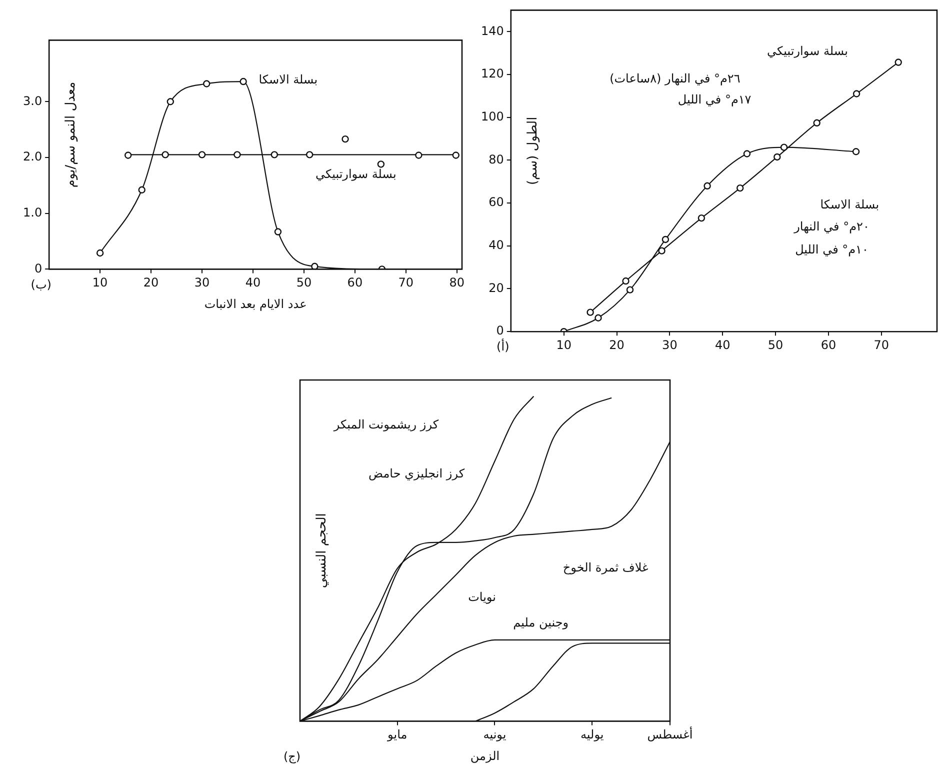 Image resolution: width=945 pixels, height=776 pixels. What do you see at coordinates (592, 735) in the screenshot?
I see `x-tick-label: يوليه` at bounding box center [592, 735].